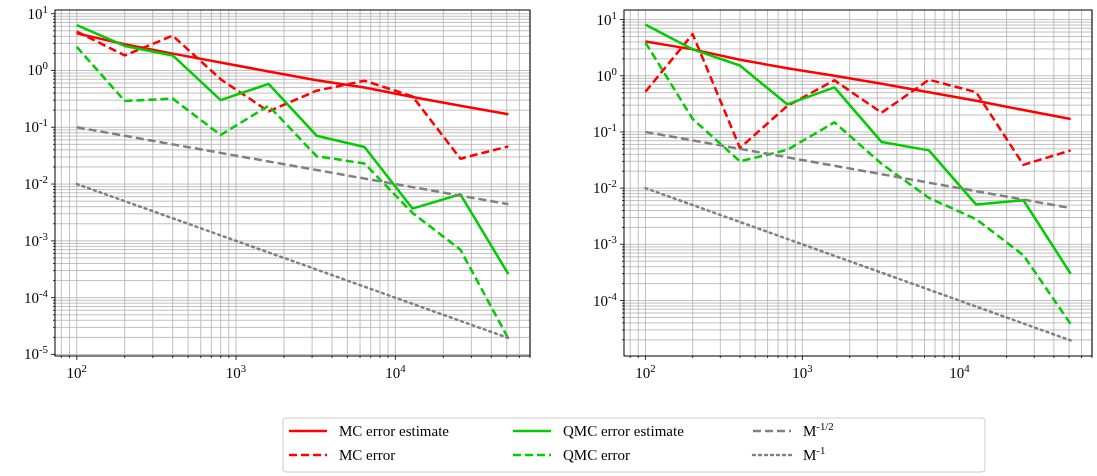  I want to click on legend-label: MC error estimate, so click(394, 431).